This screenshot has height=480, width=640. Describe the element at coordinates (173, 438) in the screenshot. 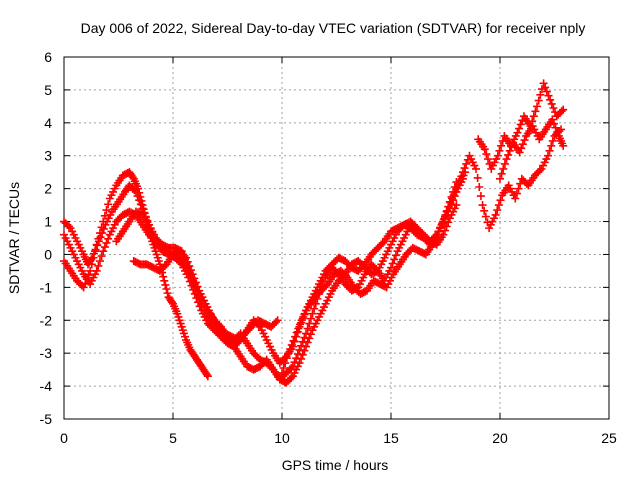

I see `x-tick-label: 5` at that location.